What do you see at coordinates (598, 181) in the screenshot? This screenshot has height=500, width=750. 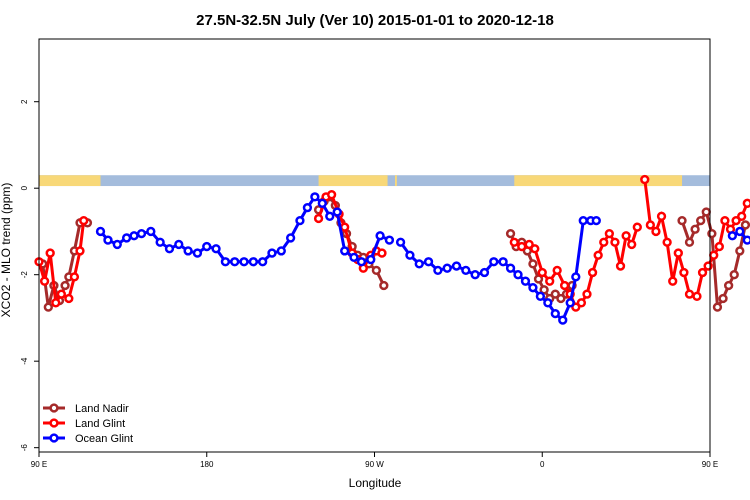 I see `land-band-segment` at bounding box center [598, 181].